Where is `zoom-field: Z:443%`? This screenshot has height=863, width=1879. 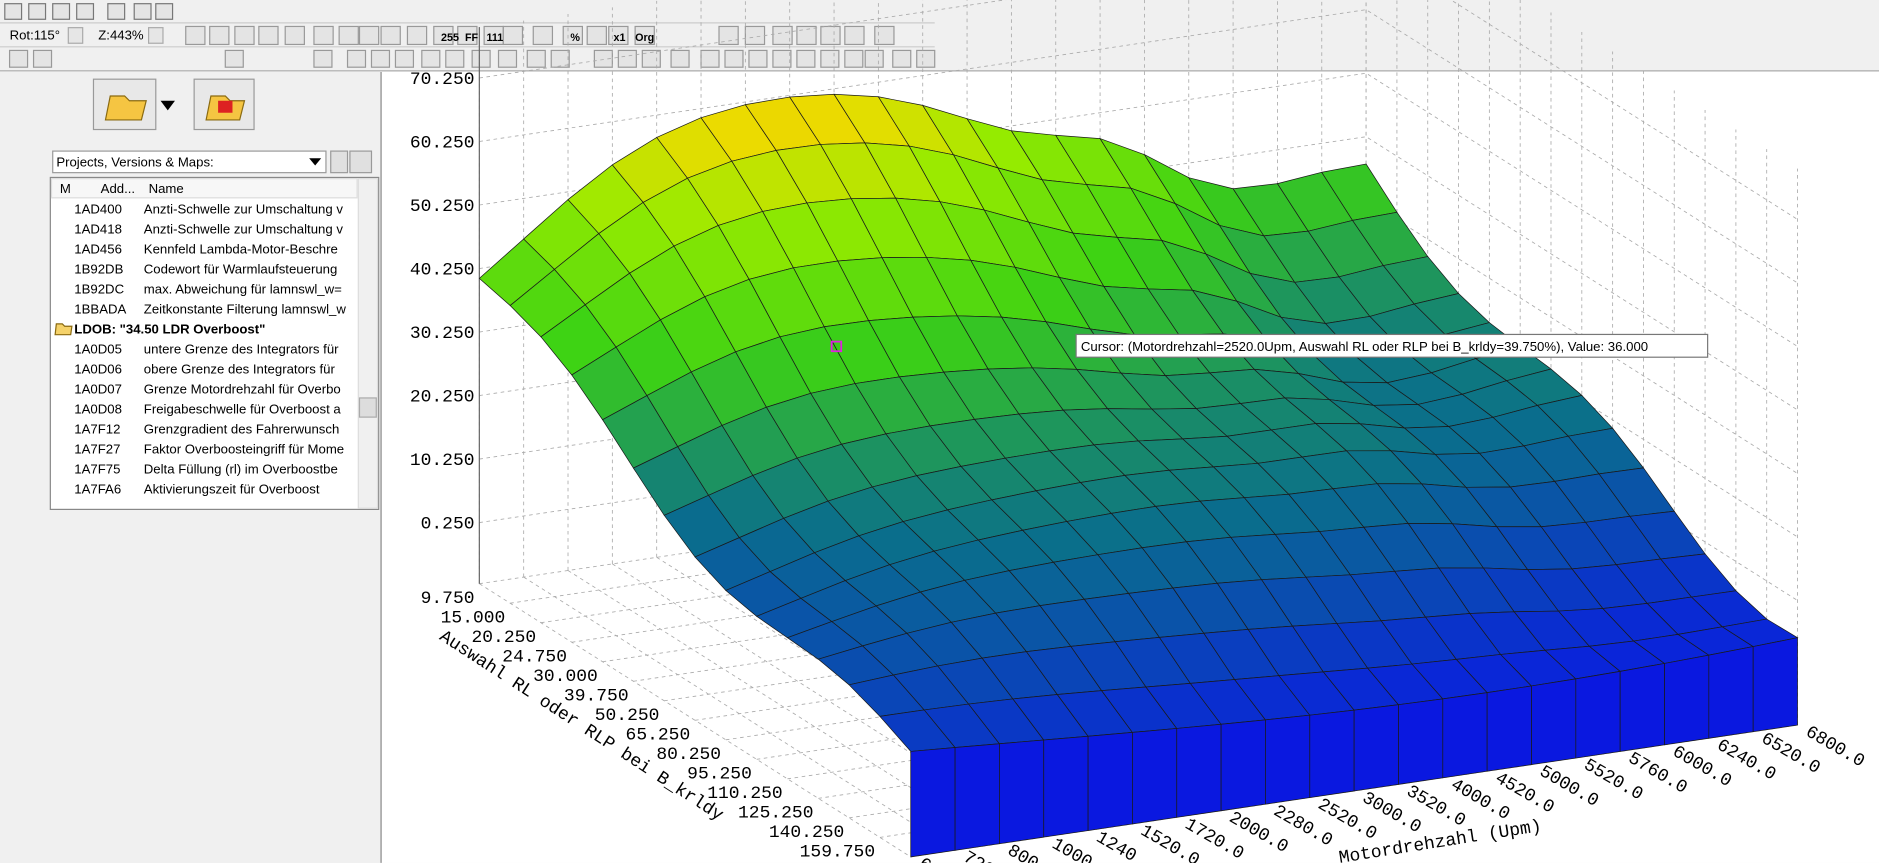
zoom-field: Z:443% is located at coordinates (121, 35).